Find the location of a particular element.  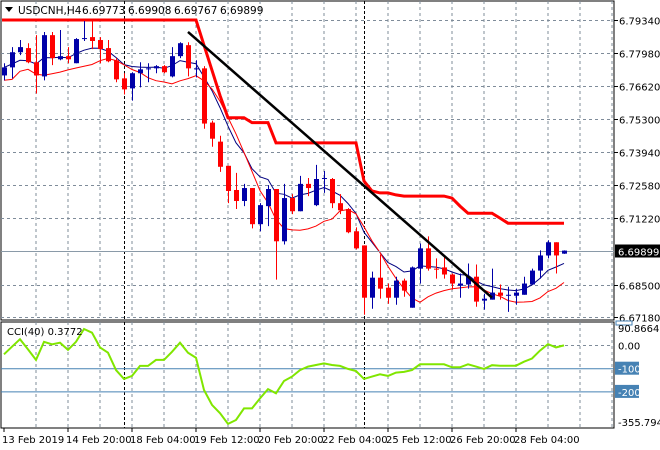

header-low: 6.69767 is located at coordinates (195, 11).